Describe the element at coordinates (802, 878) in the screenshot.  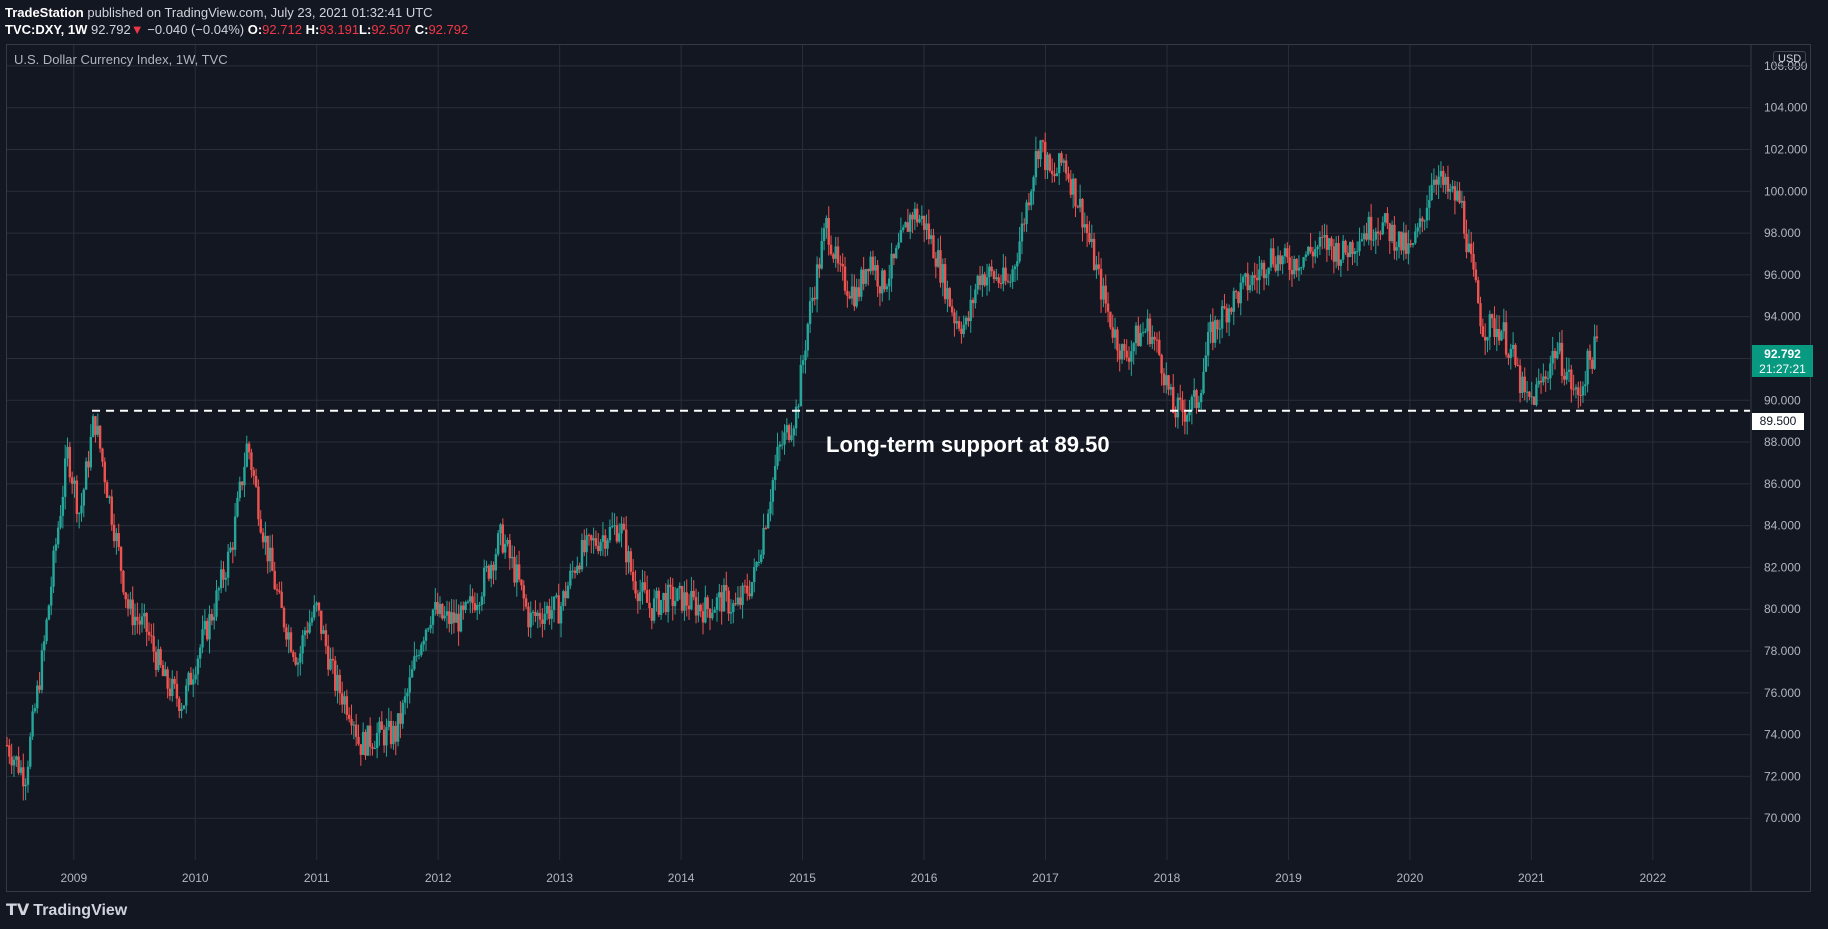
I see `x-tick-label: 2015` at that location.